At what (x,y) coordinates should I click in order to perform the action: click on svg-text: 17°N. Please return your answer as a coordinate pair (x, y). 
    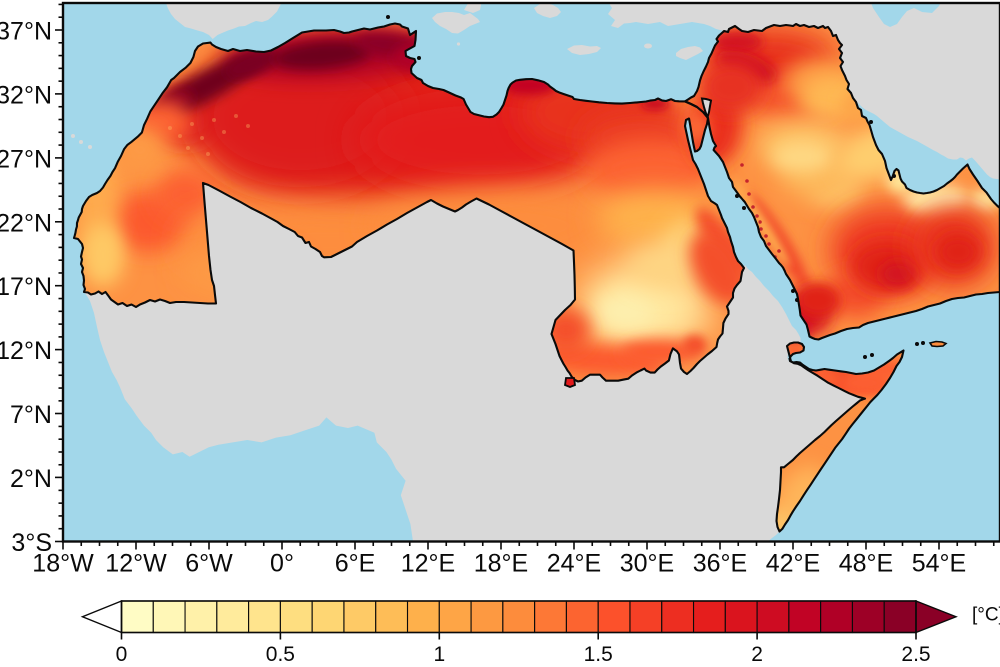
    Looking at the image, I should click on (26, 287).